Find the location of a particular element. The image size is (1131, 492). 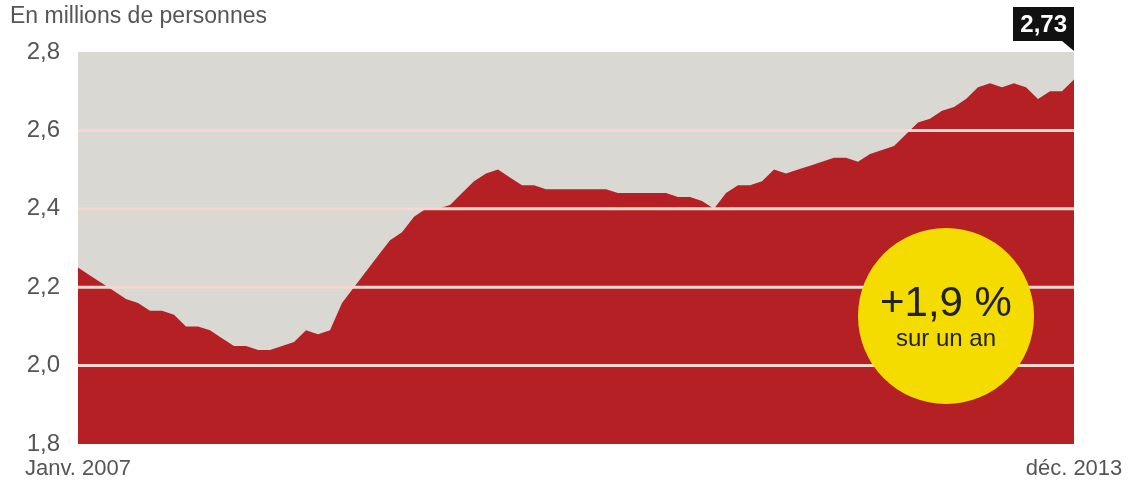

chart-title: En millions de personnes is located at coordinates (138, 15).